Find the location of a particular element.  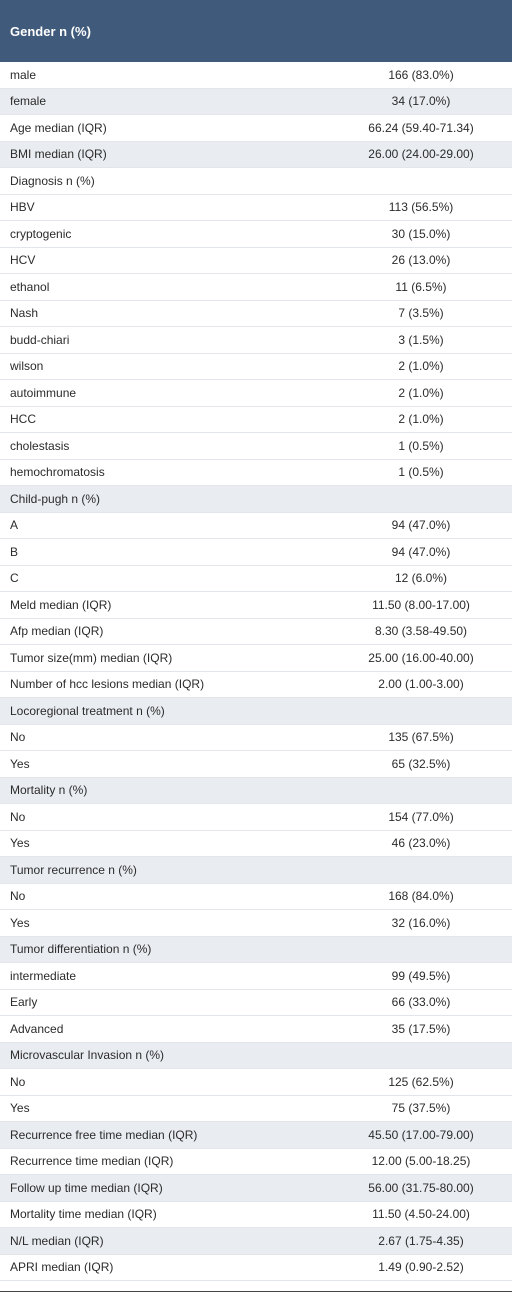

table-row: No 125 (62.5%) is located at coordinates (256, 1082).